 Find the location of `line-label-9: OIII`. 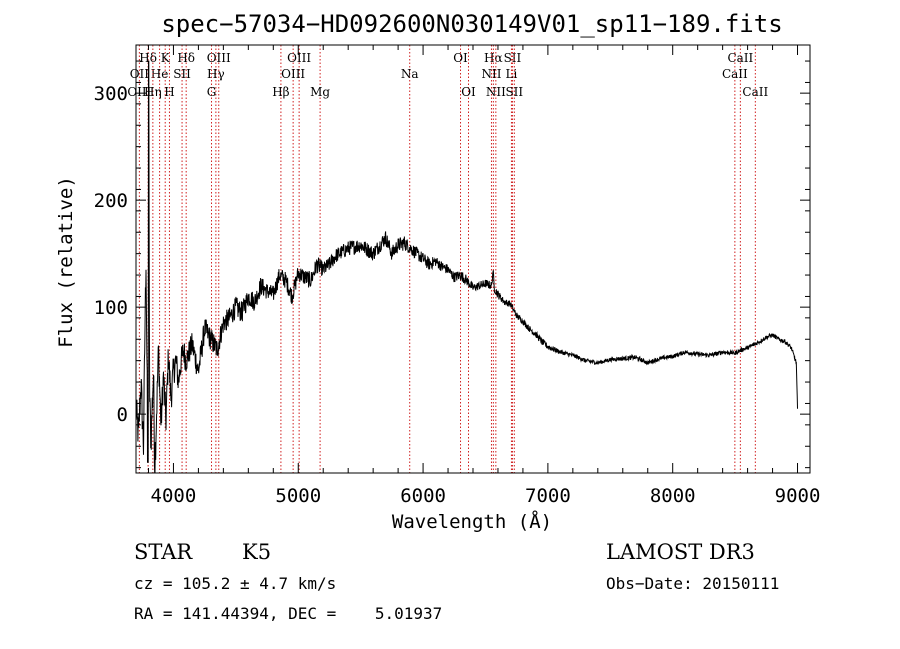

line-label-9: OIII is located at coordinates (219, 58).